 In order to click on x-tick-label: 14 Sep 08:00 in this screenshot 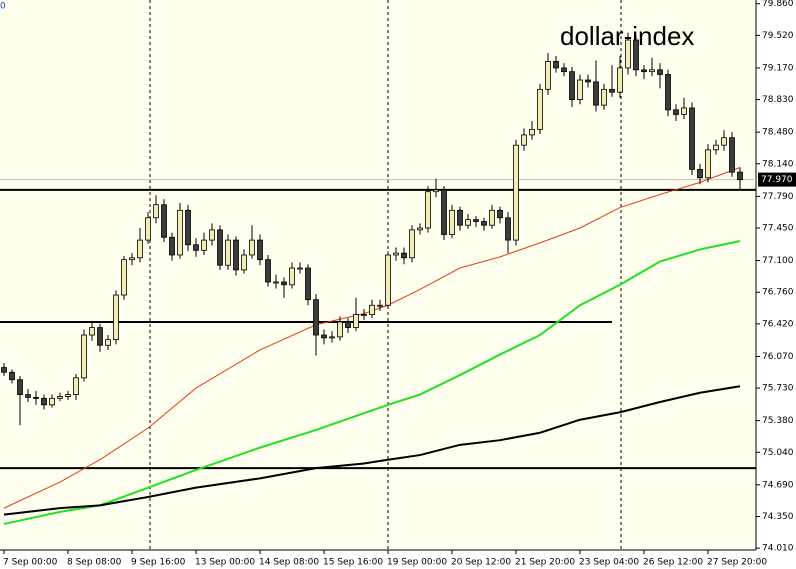, I will do `click(289, 563)`.